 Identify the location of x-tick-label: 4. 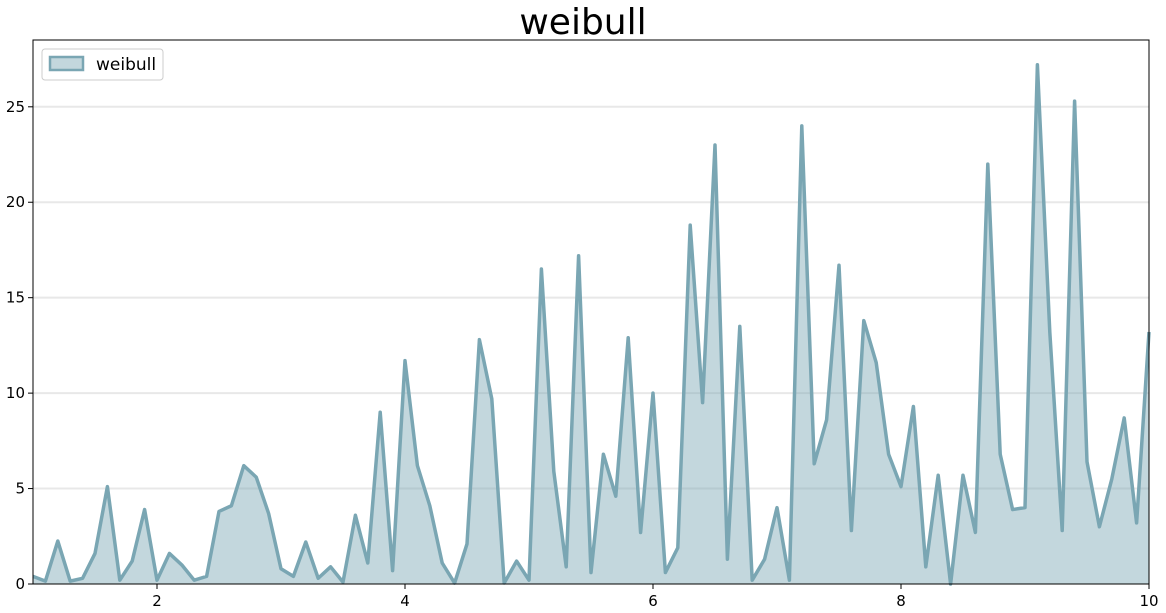
(405, 601).